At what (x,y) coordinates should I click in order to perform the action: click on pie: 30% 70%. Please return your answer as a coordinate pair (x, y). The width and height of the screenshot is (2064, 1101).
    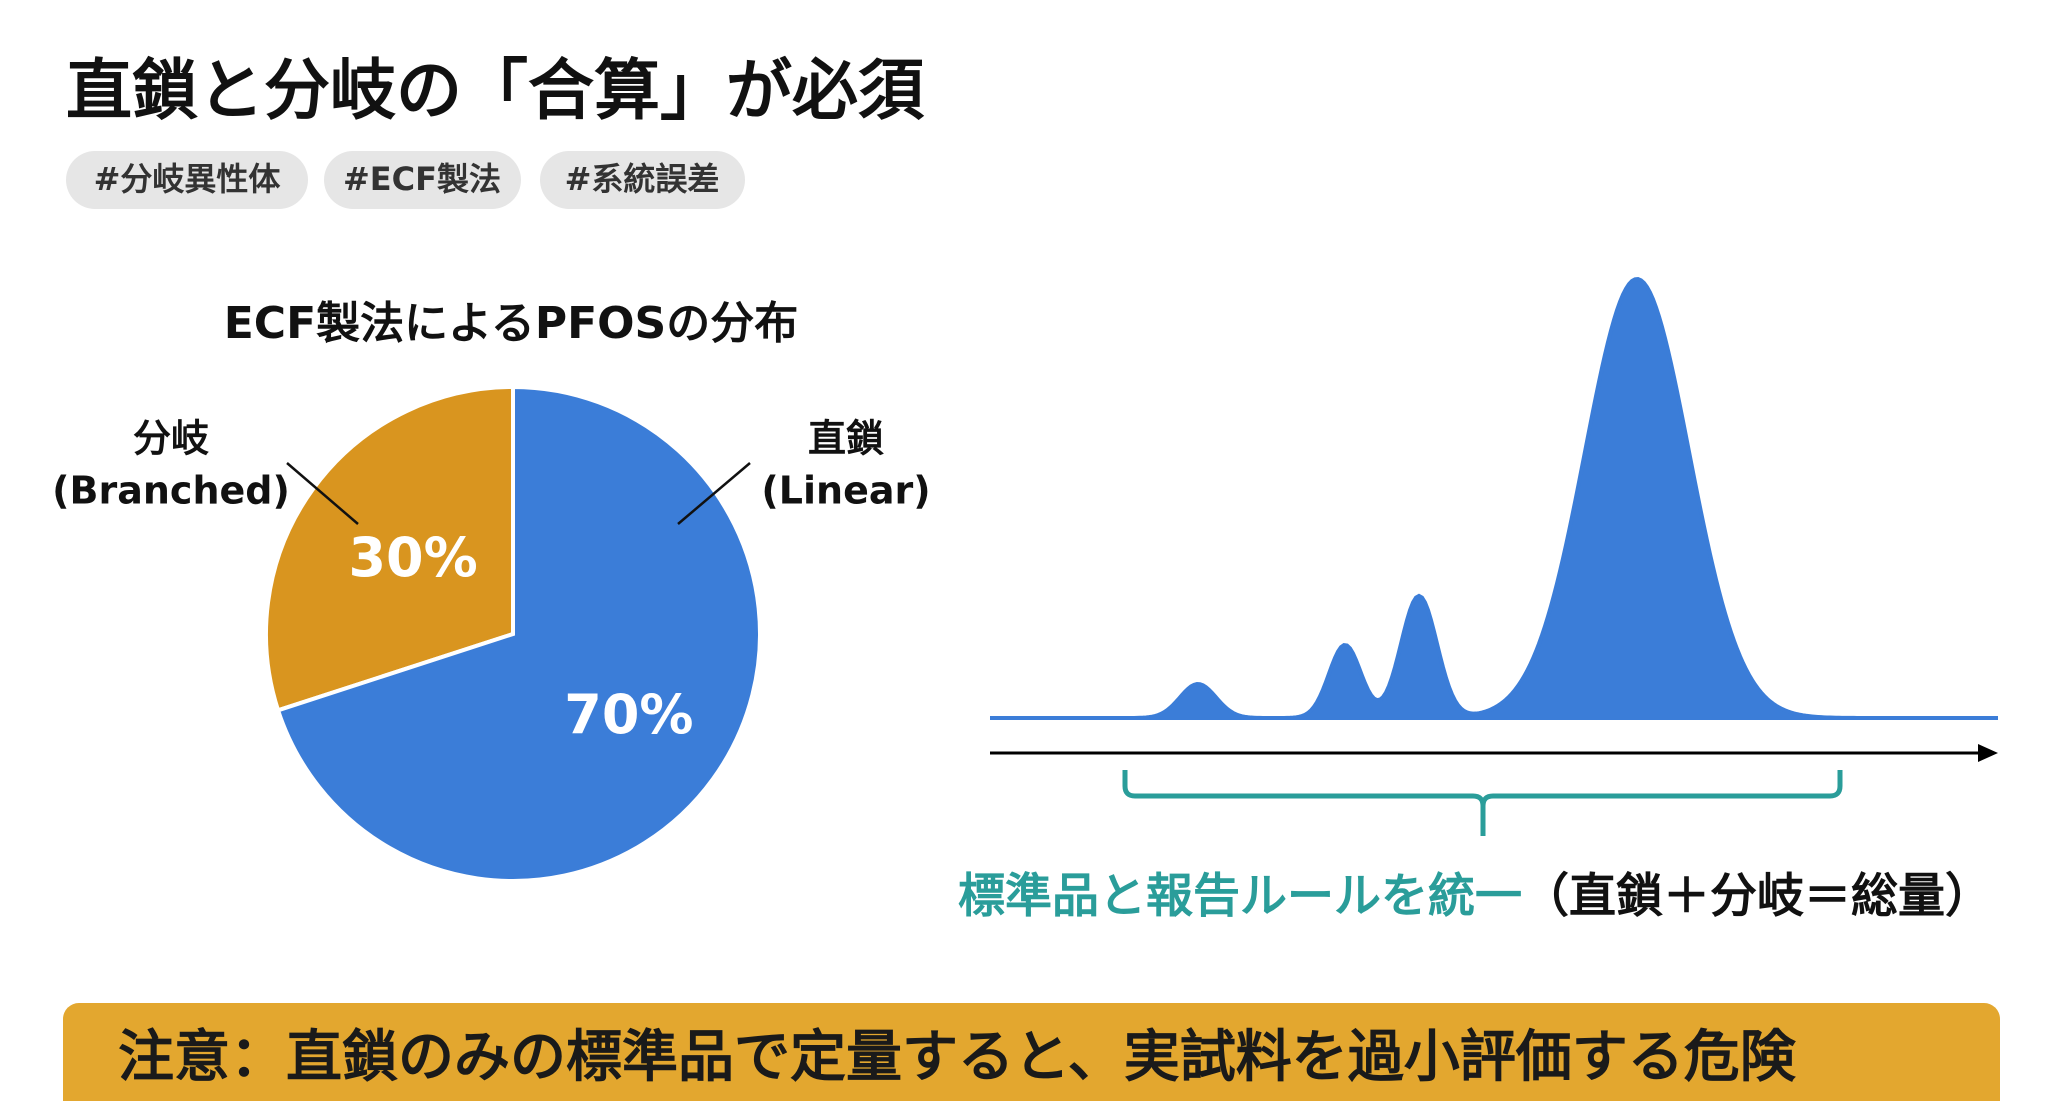
    Looking at the image, I should click on (513, 633).